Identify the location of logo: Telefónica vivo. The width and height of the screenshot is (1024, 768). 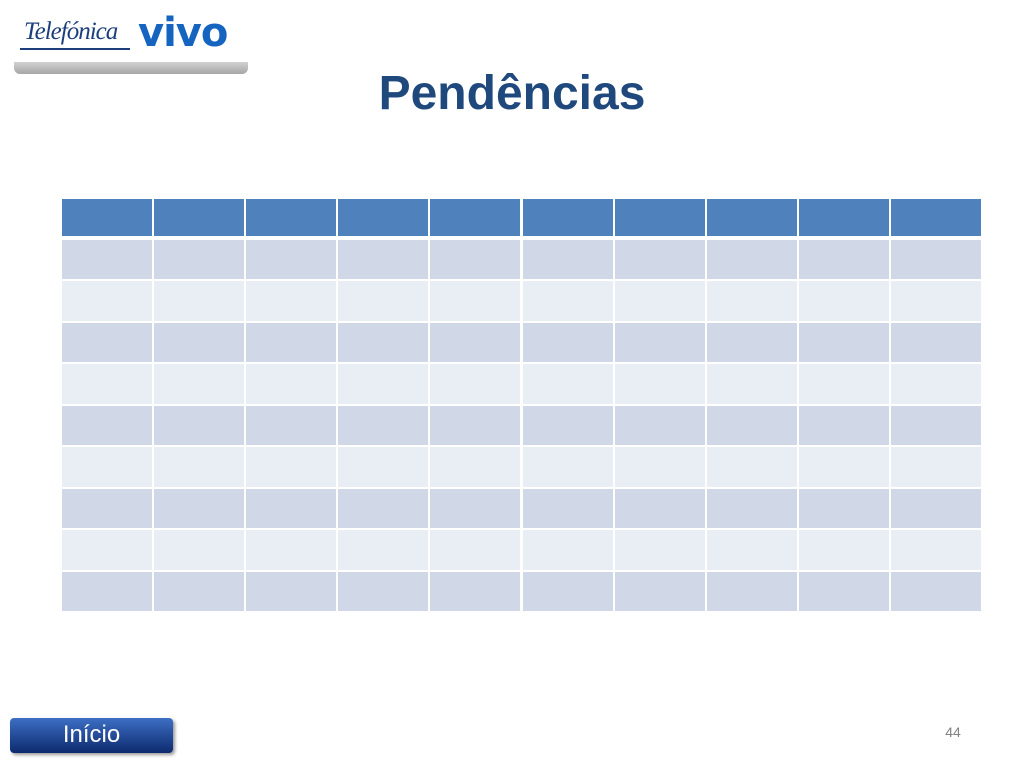
(131, 36).